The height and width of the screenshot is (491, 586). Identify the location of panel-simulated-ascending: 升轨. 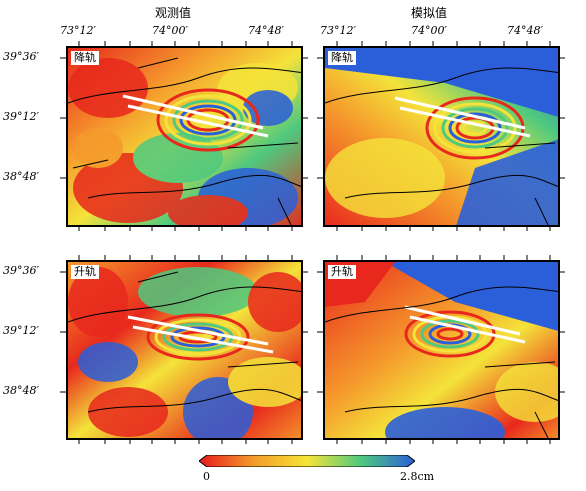
(441, 350).